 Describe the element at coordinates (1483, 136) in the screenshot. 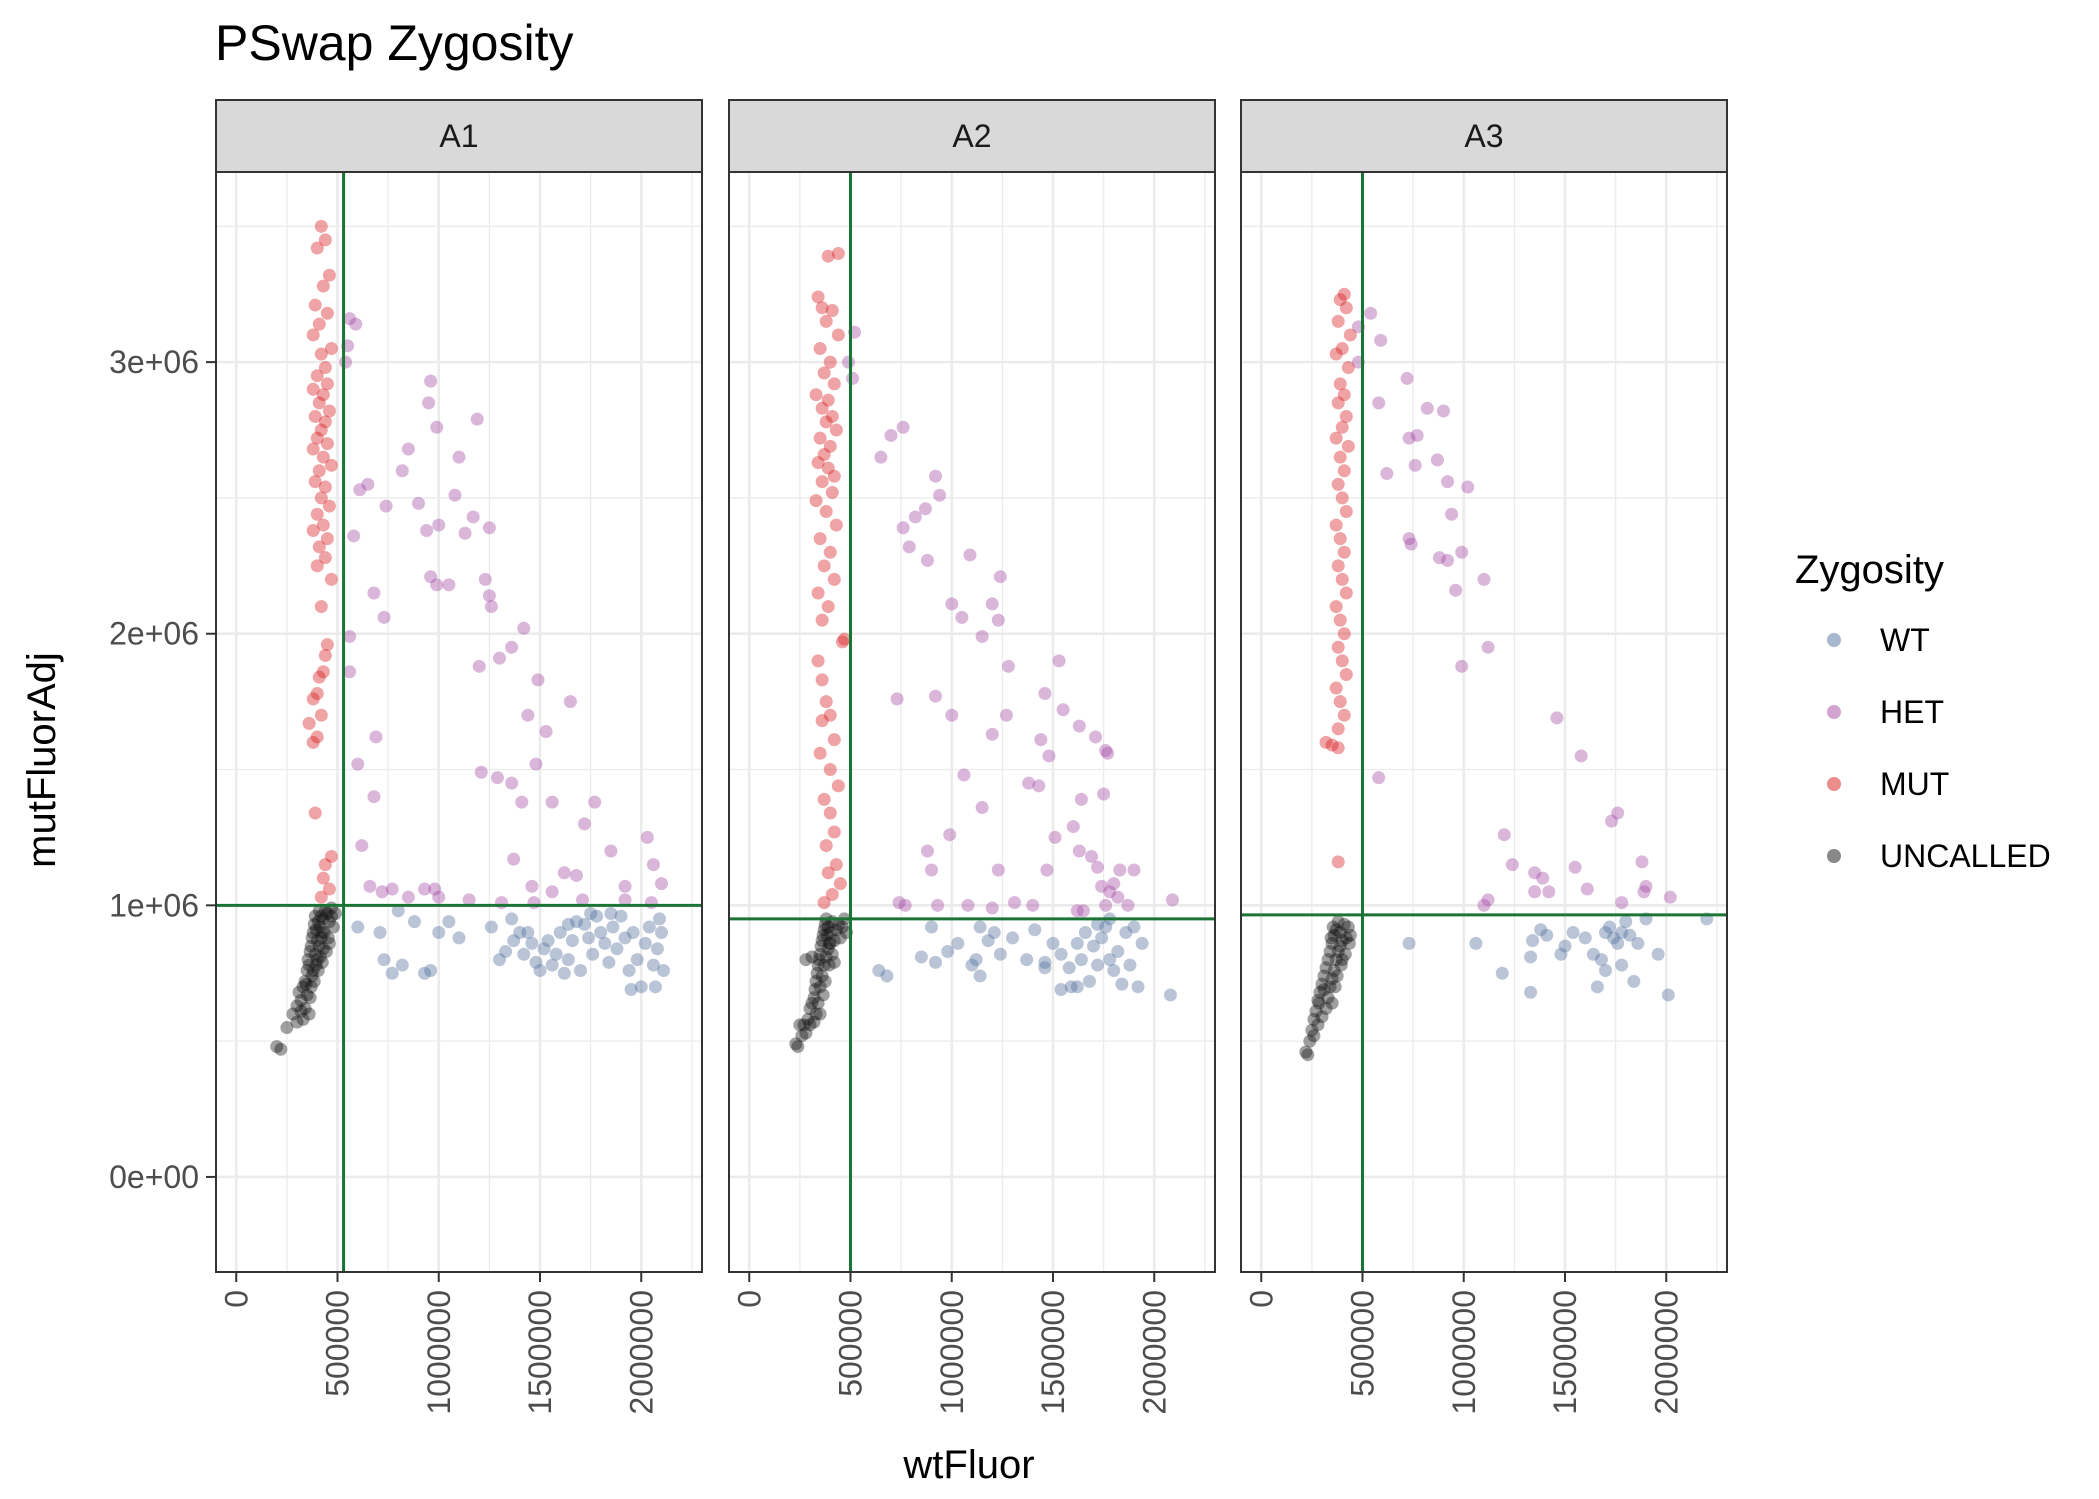

I see `facet-strip-label: A3` at that location.